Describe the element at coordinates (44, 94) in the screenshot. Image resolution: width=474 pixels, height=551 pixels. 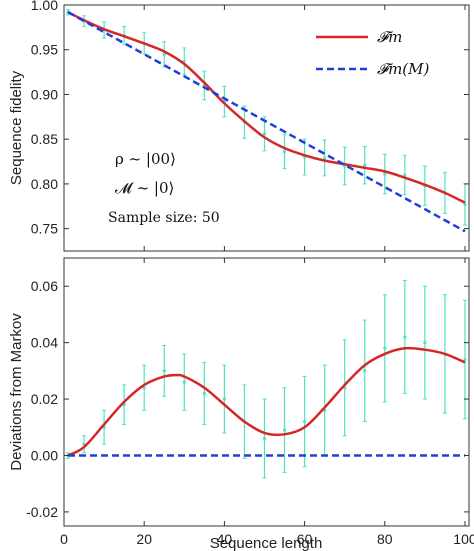
I see `y-tick-label: 0.90` at that location.